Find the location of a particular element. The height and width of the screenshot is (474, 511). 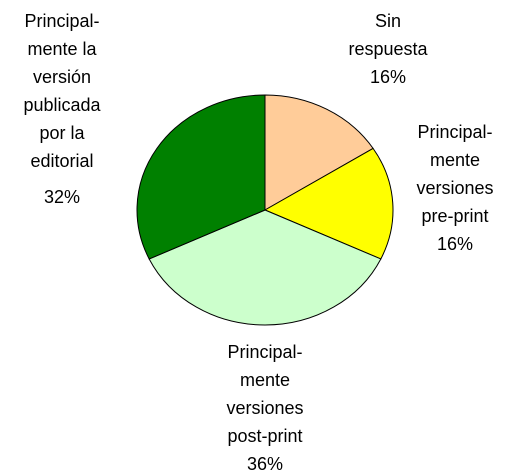

slice-label: pre-print is located at coordinates (454, 216).